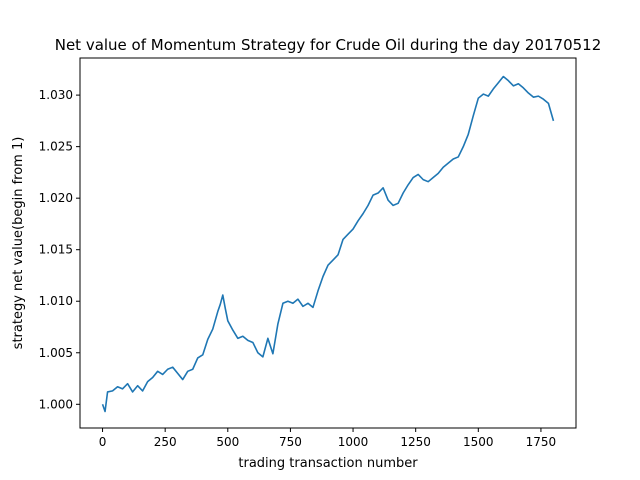  Describe the element at coordinates (56, 404) in the screenshot. I see `y-tick-label: 1.000` at that location.